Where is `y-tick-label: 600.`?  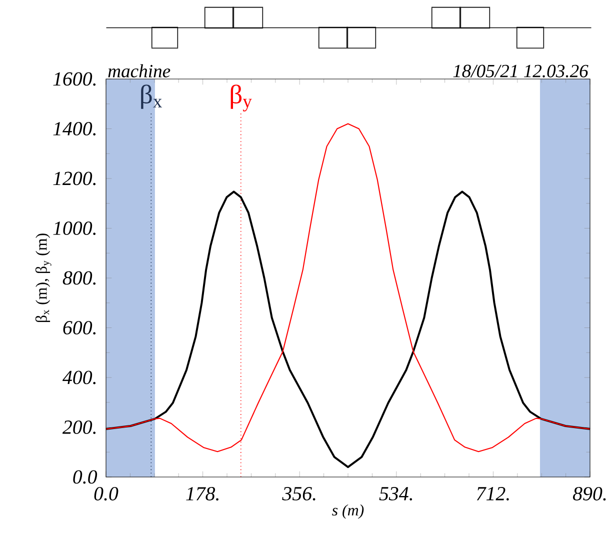 y-tick-label: 600. is located at coordinates (79, 327).